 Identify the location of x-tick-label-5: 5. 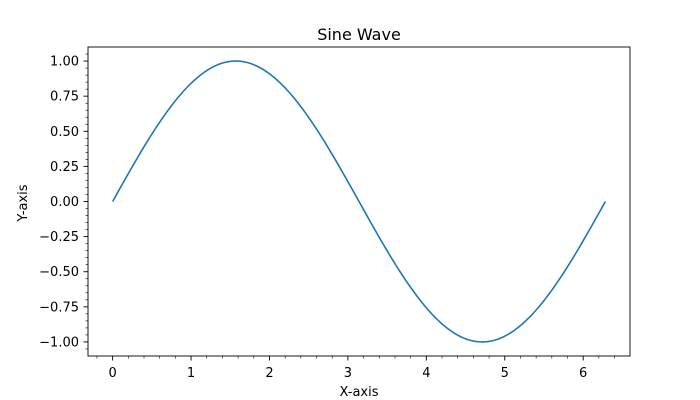
(505, 373).